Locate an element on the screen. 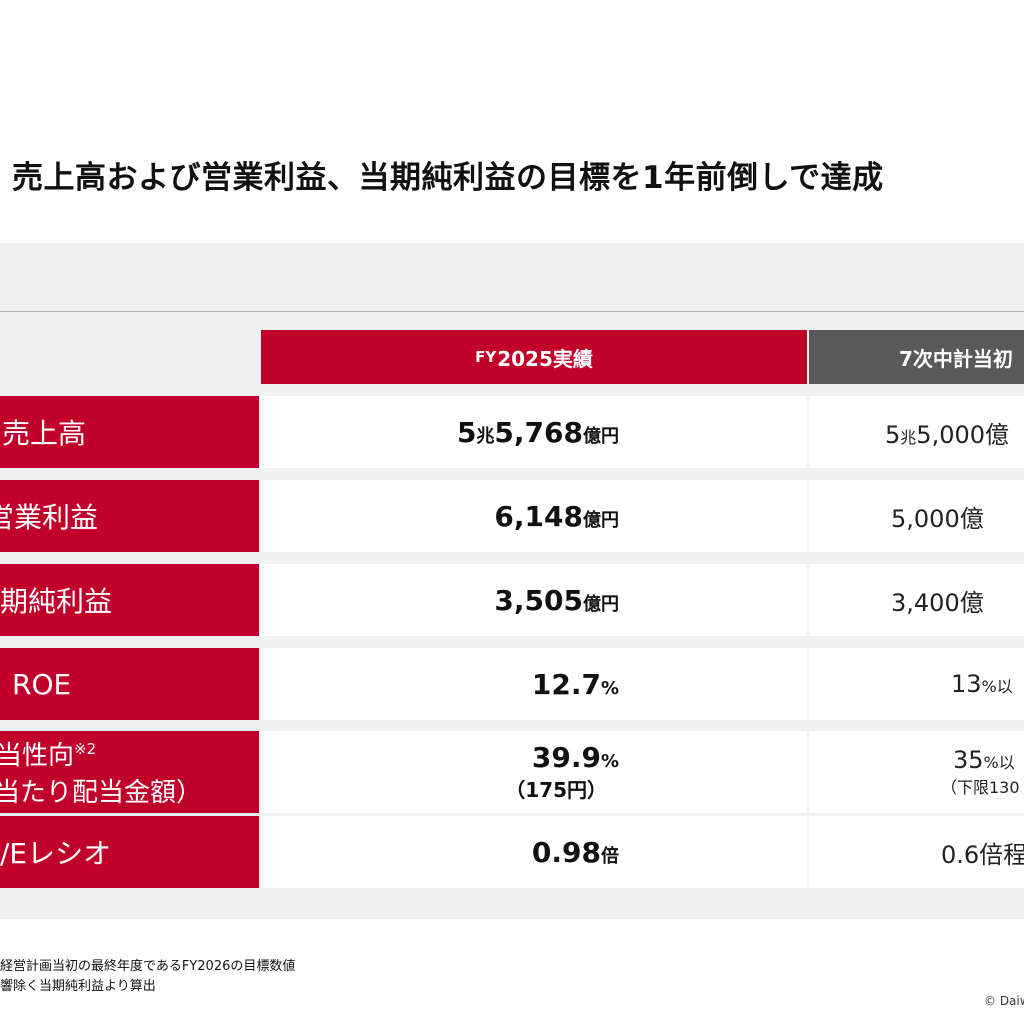 The height and width of the screenshot is (1024, 1024). value-sales: 5兆5,768億円 is located at coordinates (534, 432).